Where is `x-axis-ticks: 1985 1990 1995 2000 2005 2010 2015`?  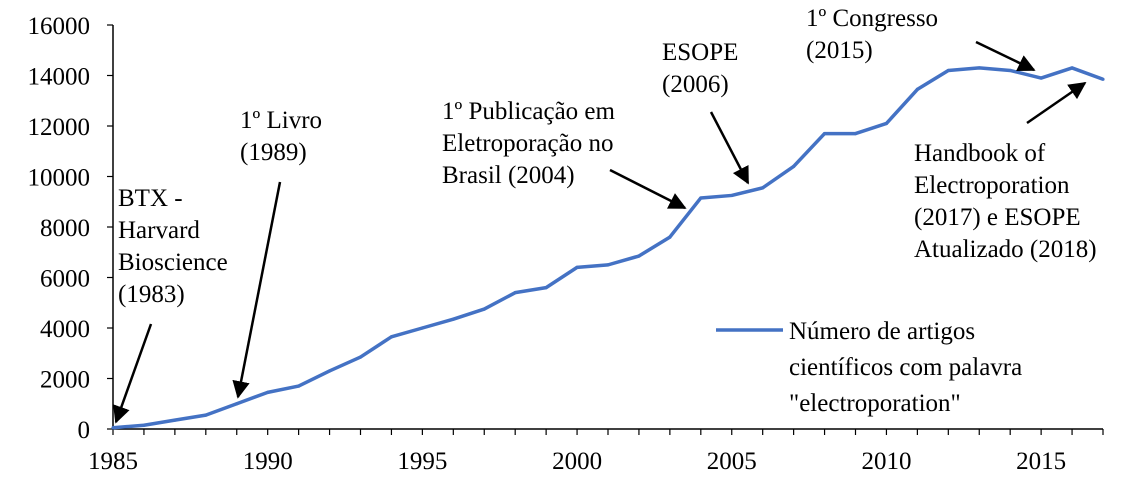 x-axis-ticks: 1985 1990 1995 2000 2005 2010 2015 is located at coordinates (596, 452).